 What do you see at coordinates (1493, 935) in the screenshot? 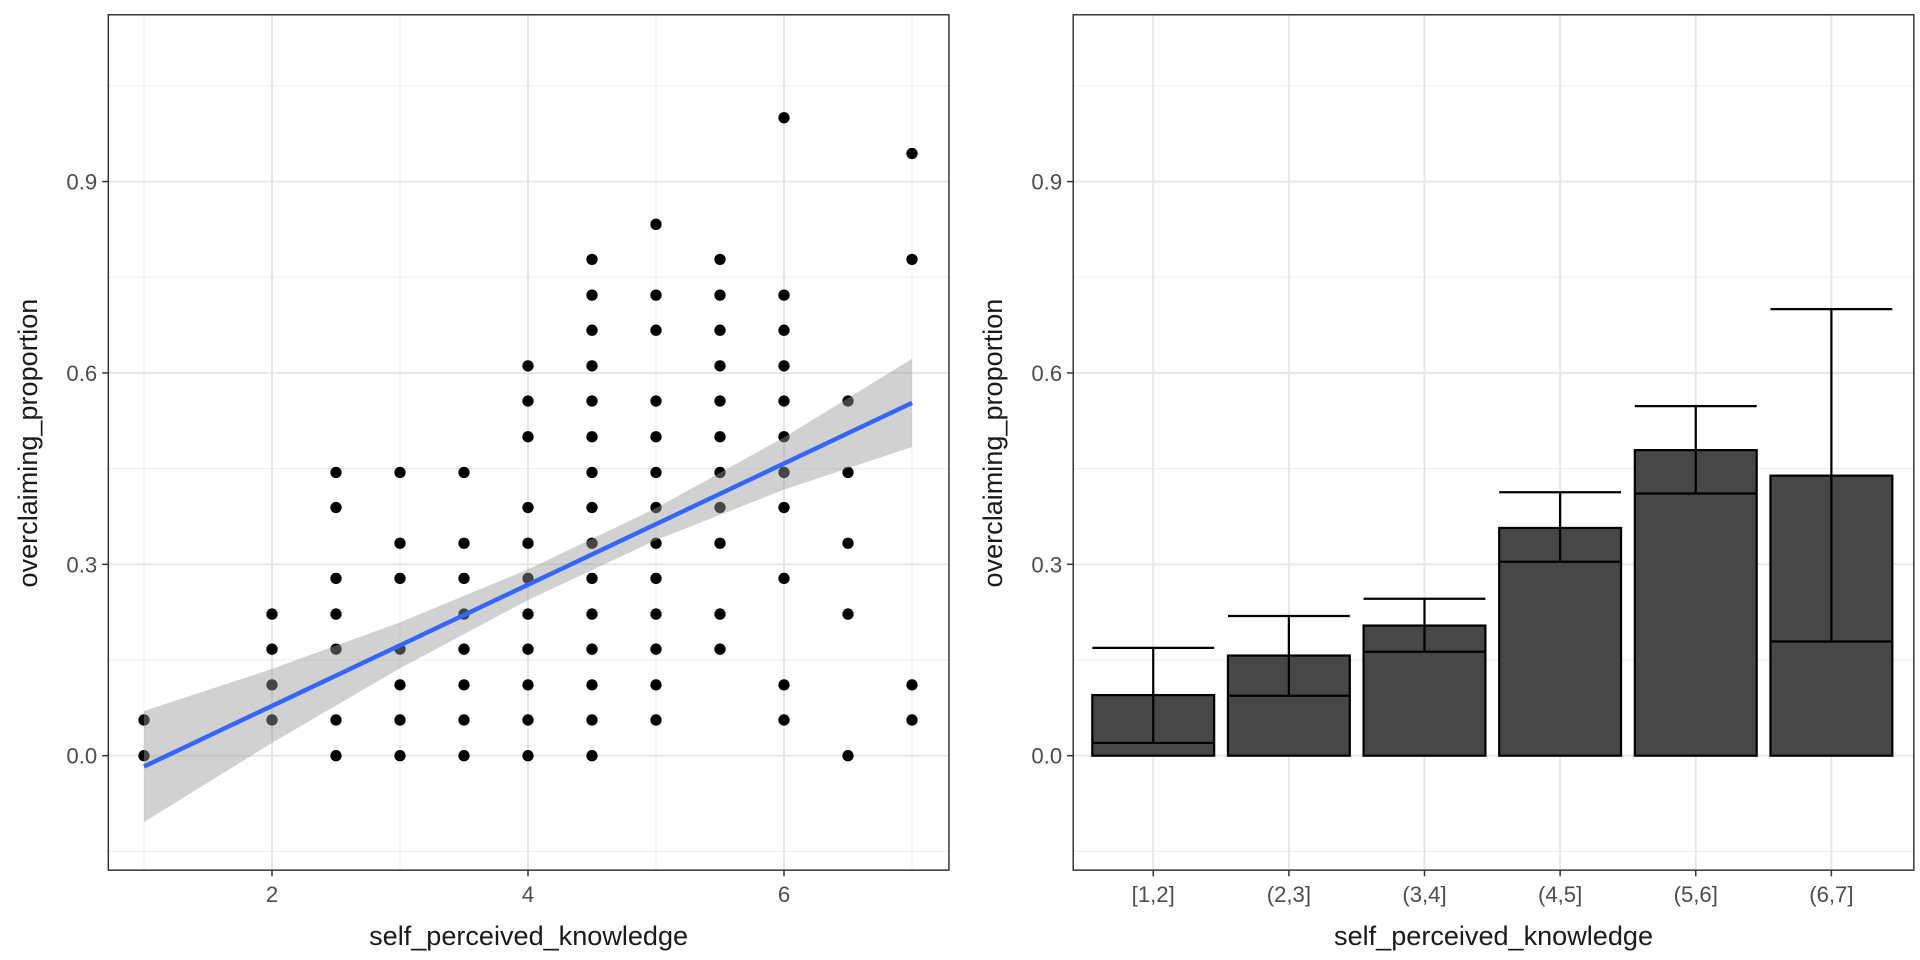
I see `right-x-axis-title: self_perceived_knowledge` at bounding box center [1493, 935].